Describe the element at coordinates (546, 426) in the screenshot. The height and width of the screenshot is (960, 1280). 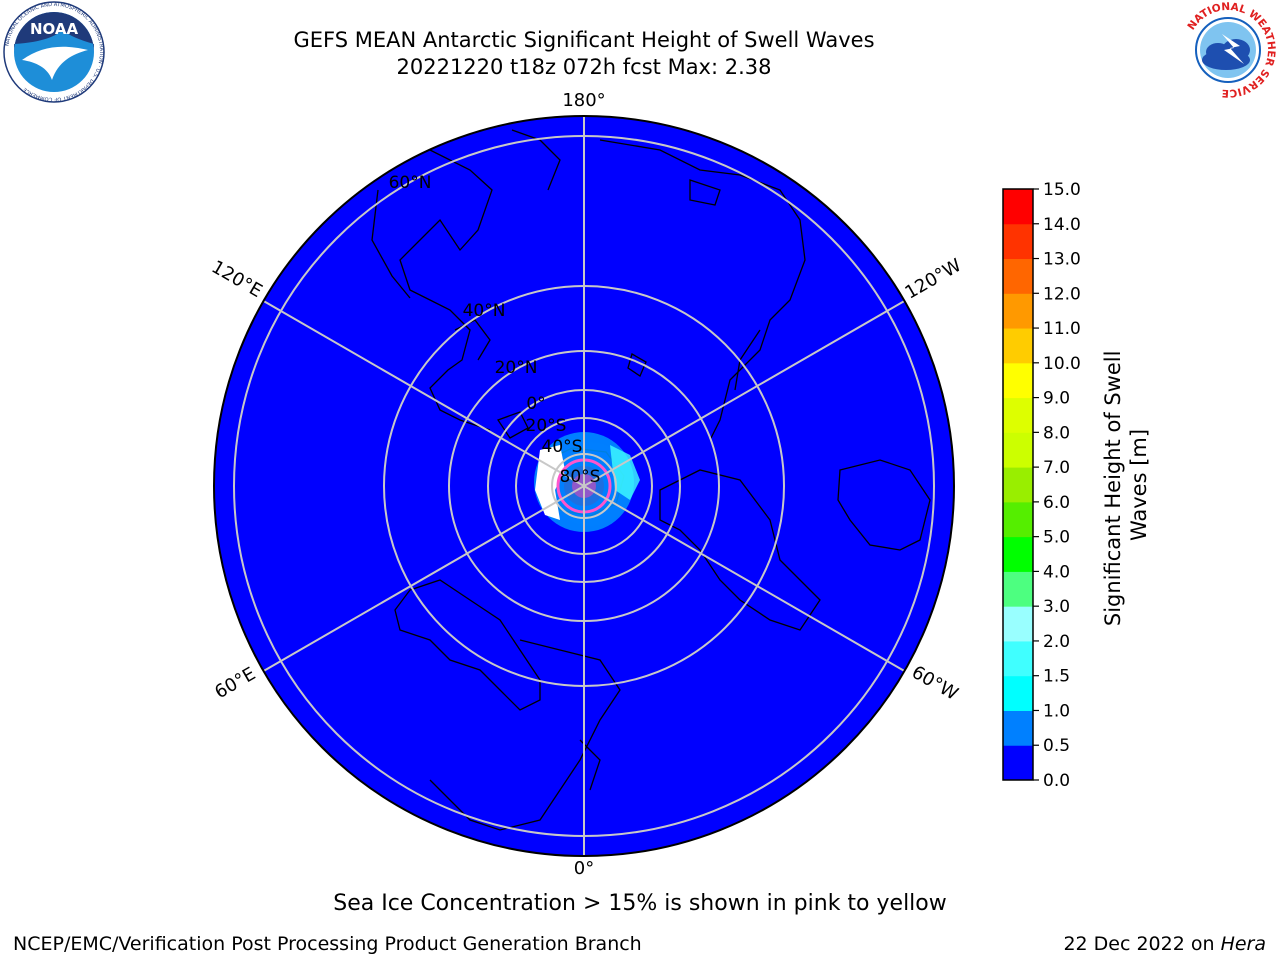
I see `lat-label-20s: 20°S` at that location.